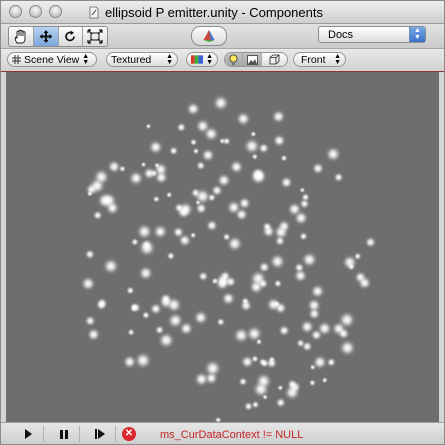  Describe the element at coordinates (35, 11) in the screenshot. I see `minimize-button` at that location.